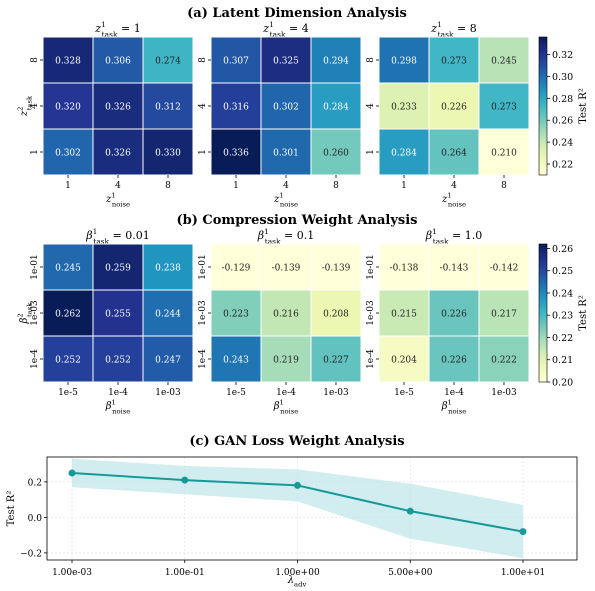 Image resolution: width=595 pixels, height=591 pixels. Describe the element at coordinates (68, 315) in the screenshot. I see `cell-label: 0.262` at that location.